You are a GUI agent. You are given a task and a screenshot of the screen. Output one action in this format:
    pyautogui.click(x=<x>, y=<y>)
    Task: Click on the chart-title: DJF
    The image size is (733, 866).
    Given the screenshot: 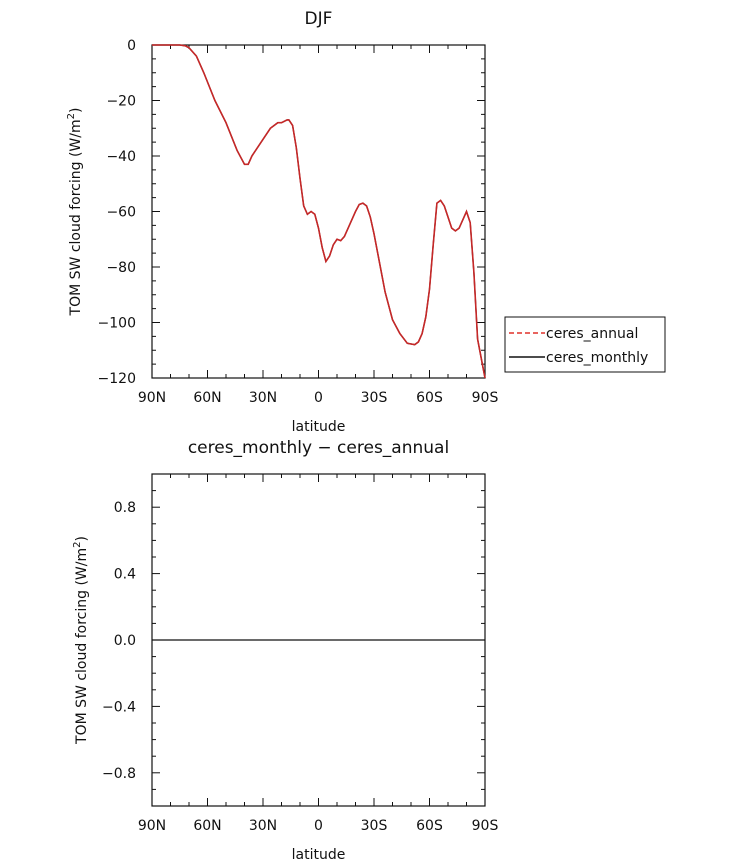 What is the action you would take?
    pyautogui.click(x=319, y=19)
    